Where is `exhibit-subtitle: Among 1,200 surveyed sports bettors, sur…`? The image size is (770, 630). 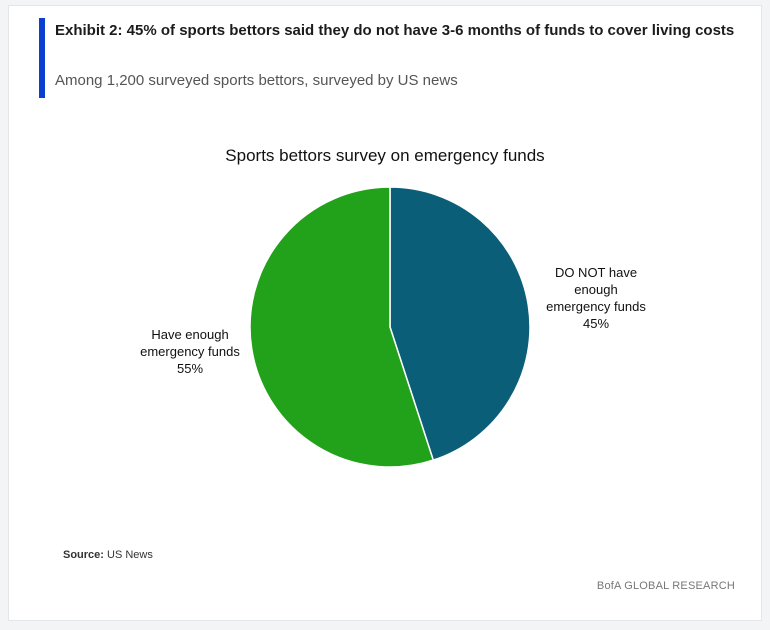
exhibit-subtitle: Among 1,200 surveyed sports bettors, sur… is located at coordinates (256, 80).